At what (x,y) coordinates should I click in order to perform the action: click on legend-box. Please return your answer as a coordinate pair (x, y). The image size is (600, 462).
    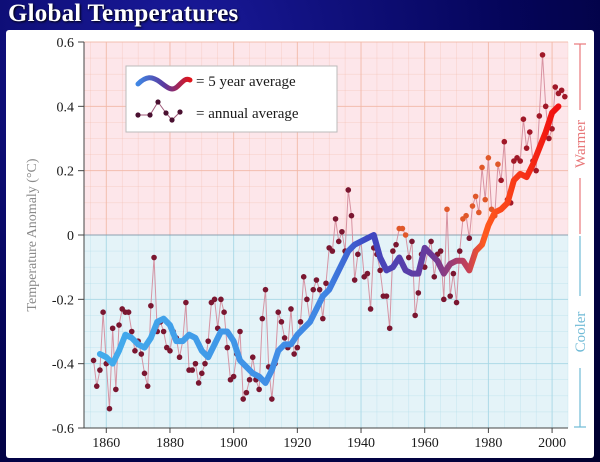
    Looking at the image, I should click on (231, 99).